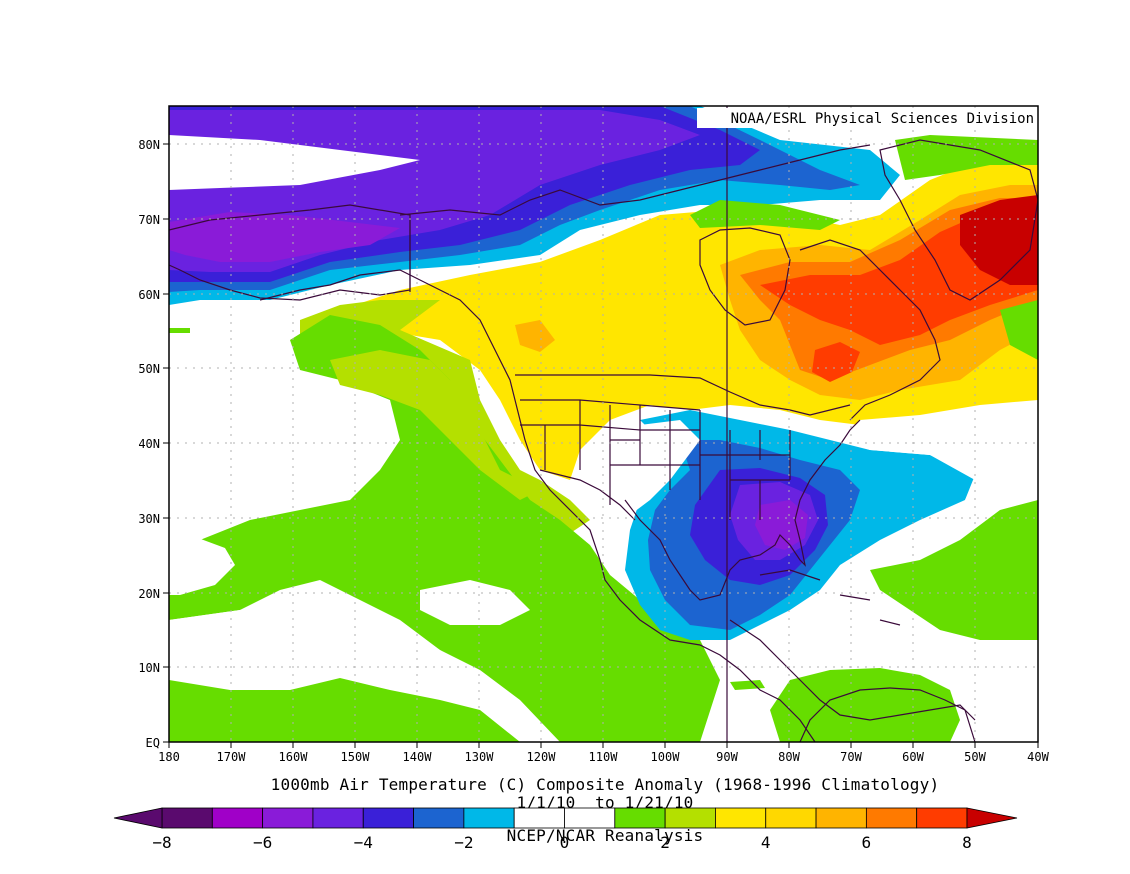 This screenshot has height=874, width=1130. Describe the element at coordinates (867, 842) in the screenshot. I see `colorbar-label: 6` at that location.